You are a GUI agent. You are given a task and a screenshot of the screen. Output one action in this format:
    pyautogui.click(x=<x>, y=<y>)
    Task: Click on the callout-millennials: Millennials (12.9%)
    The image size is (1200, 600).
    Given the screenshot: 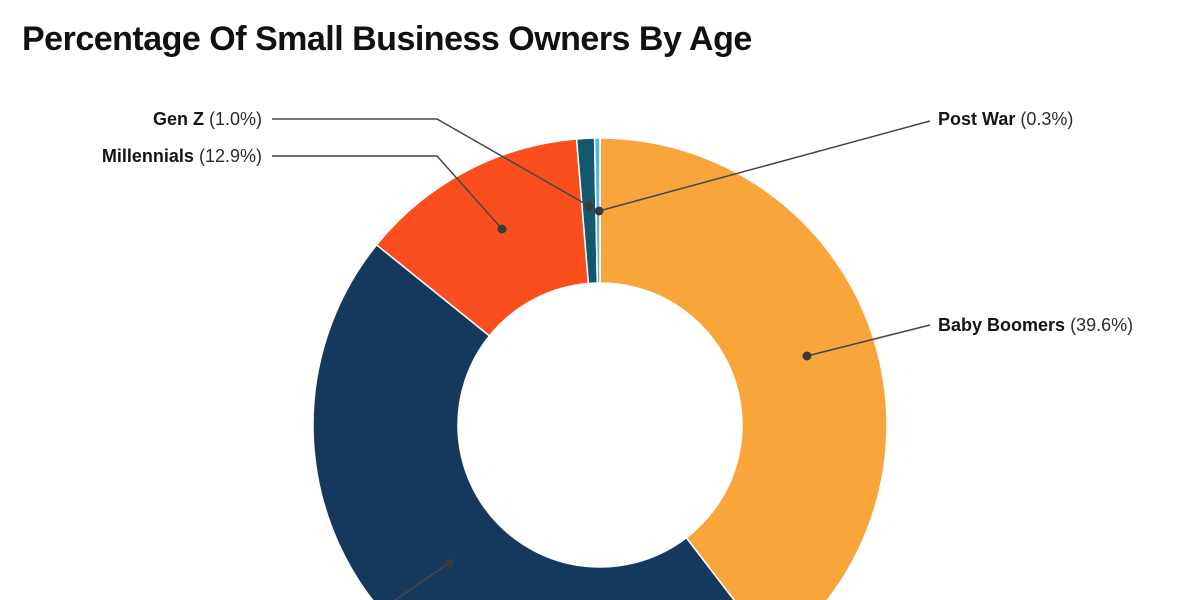 What is the action you would take?
    pyautogui.click(x=182, y=156)
    